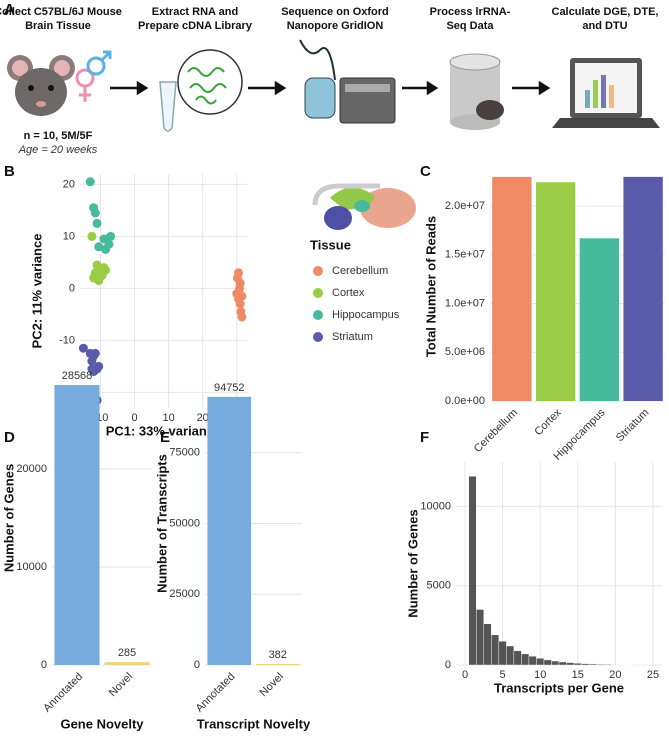 The height and width of the screenshot is (746, 669). I want to click on legend-label: Hippocampus, so click(366, 315).